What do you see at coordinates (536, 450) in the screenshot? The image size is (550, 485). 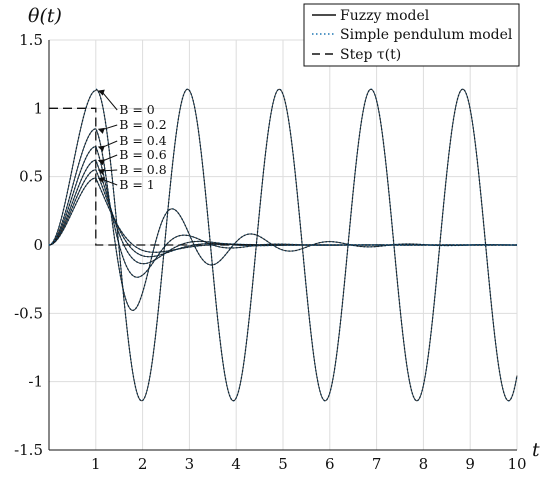 I see `x-axis-label: t` at bounding box center [536, 450].